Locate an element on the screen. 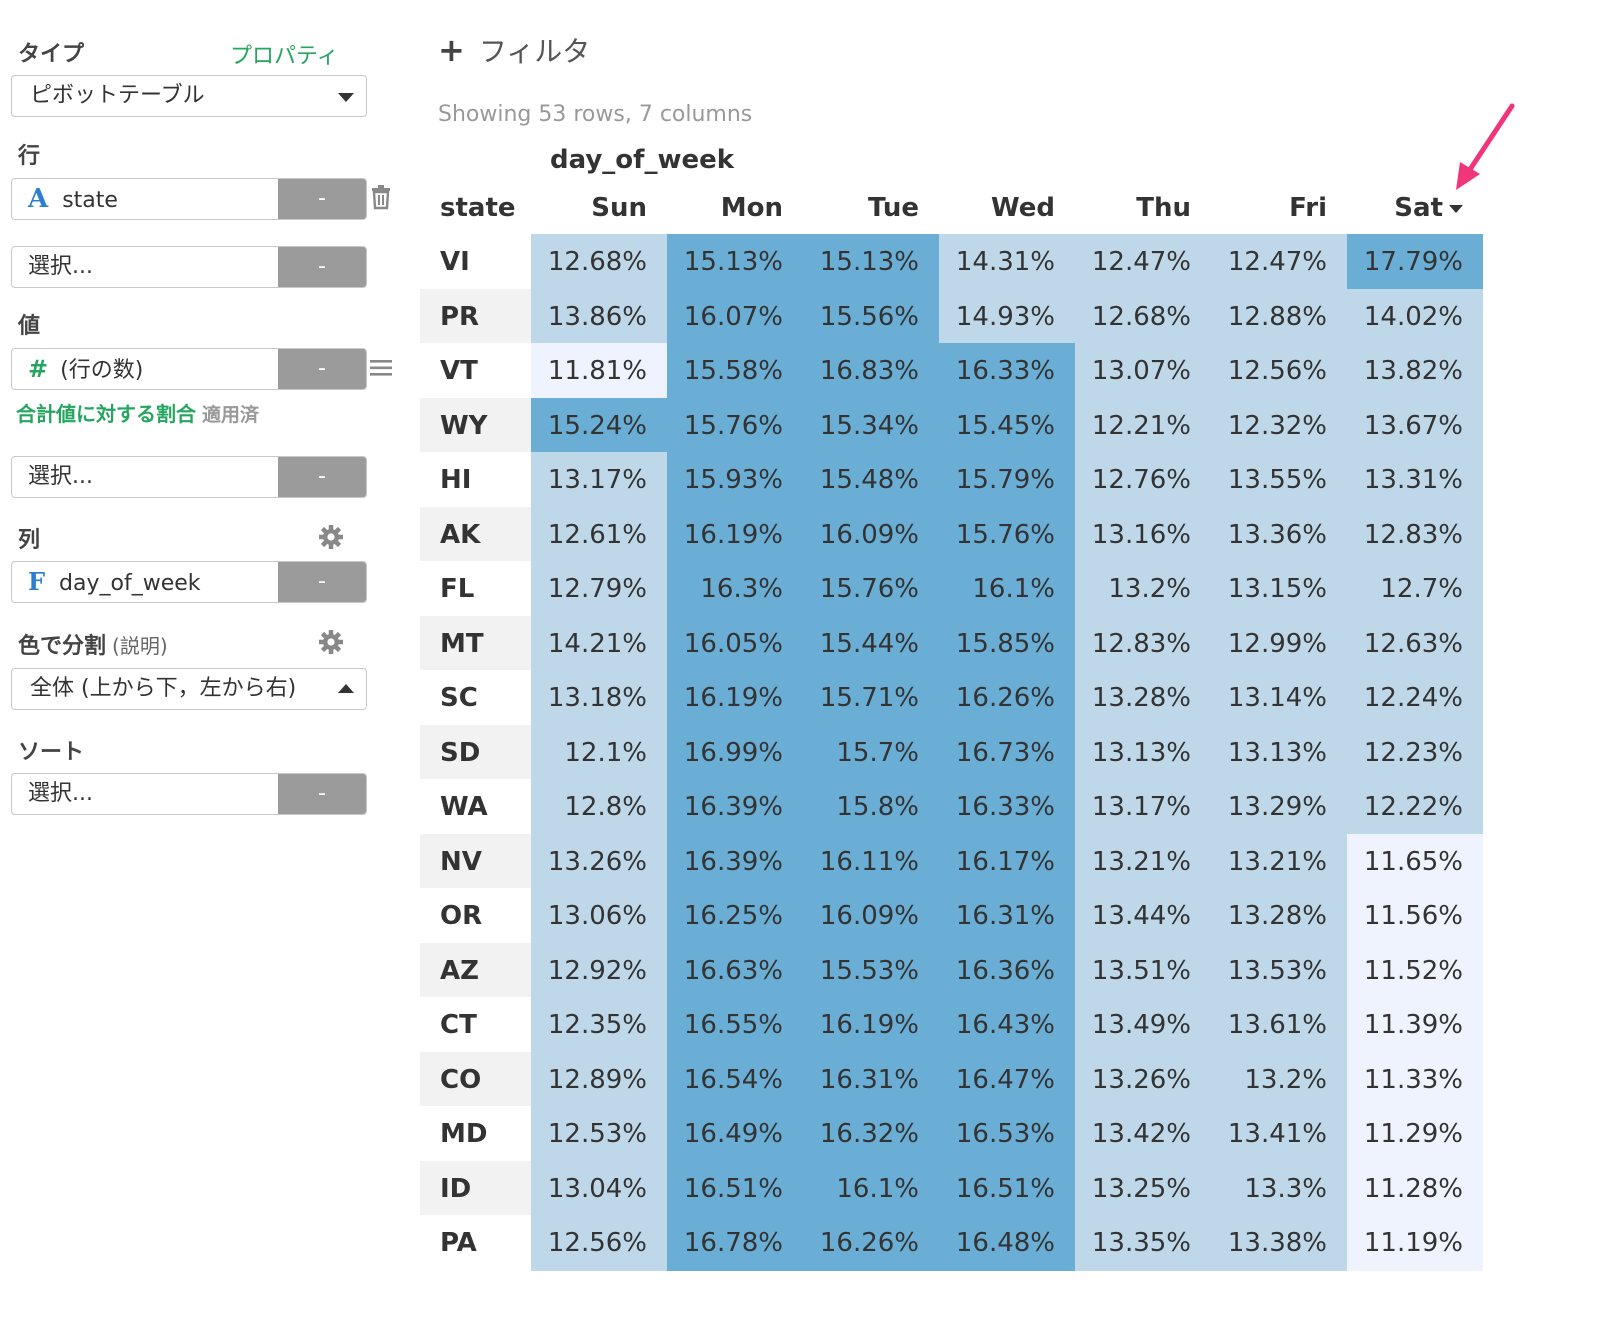  table-cell: 12.53% is located at coordinates (599, 1134).